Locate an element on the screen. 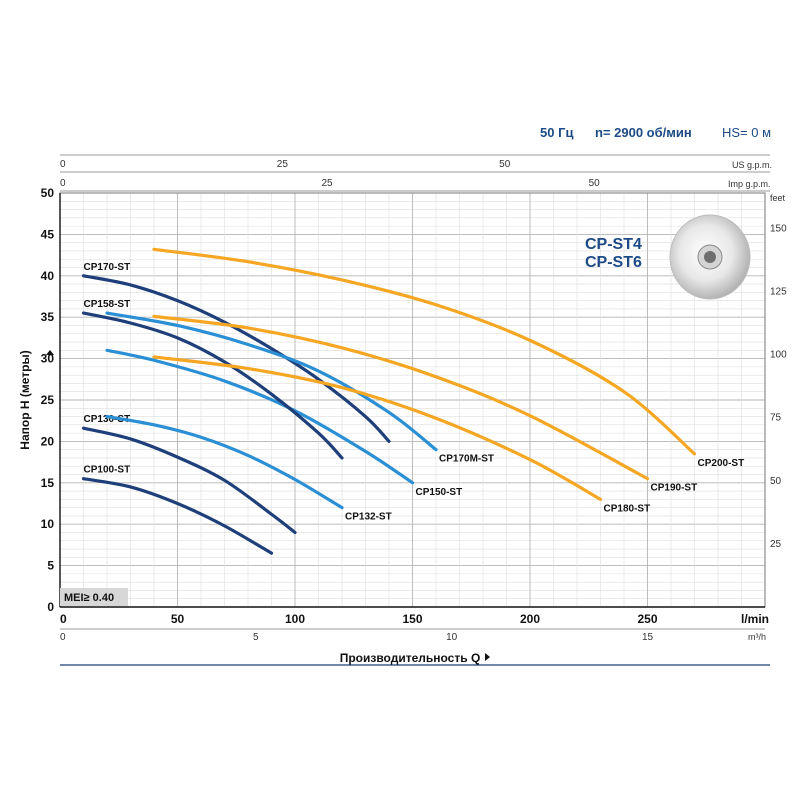 This screenshot has width=800, height=800. feet-tick-label: 25 is located at coordinates (776, 544).